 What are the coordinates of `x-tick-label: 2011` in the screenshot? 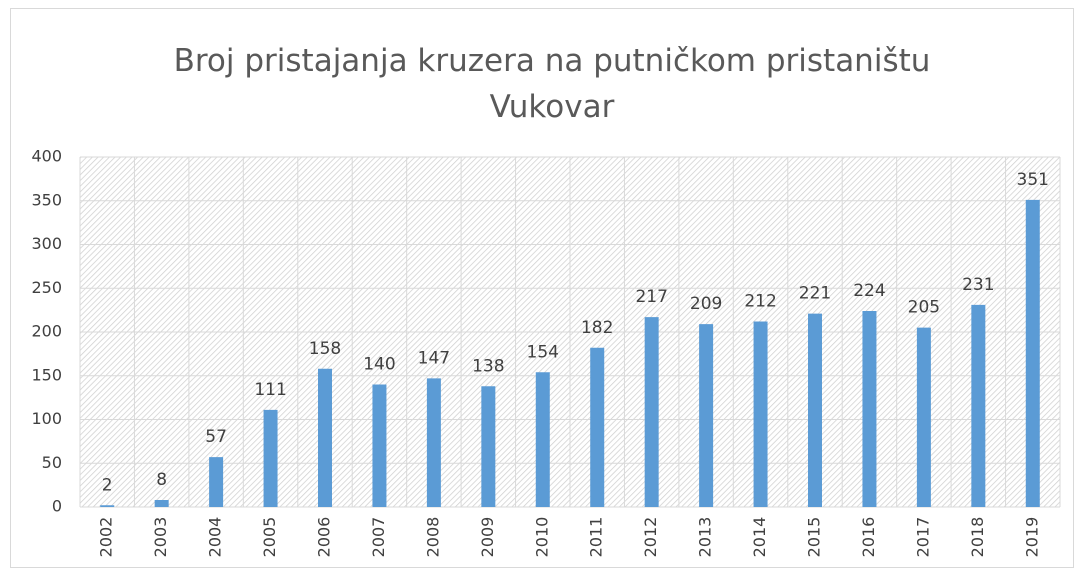 It's located at (596, 537).